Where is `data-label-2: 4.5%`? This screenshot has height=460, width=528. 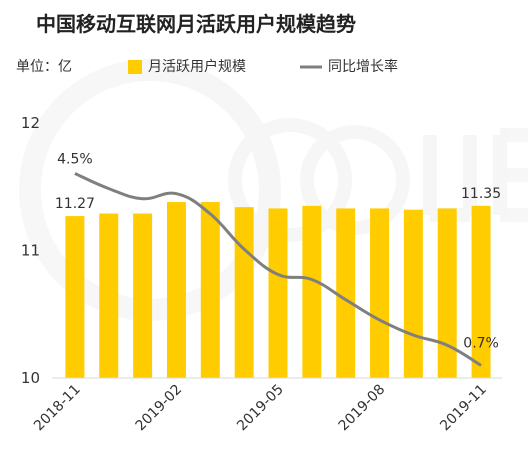
data-label-2: 4.5% is located at coordinates (75, 159).